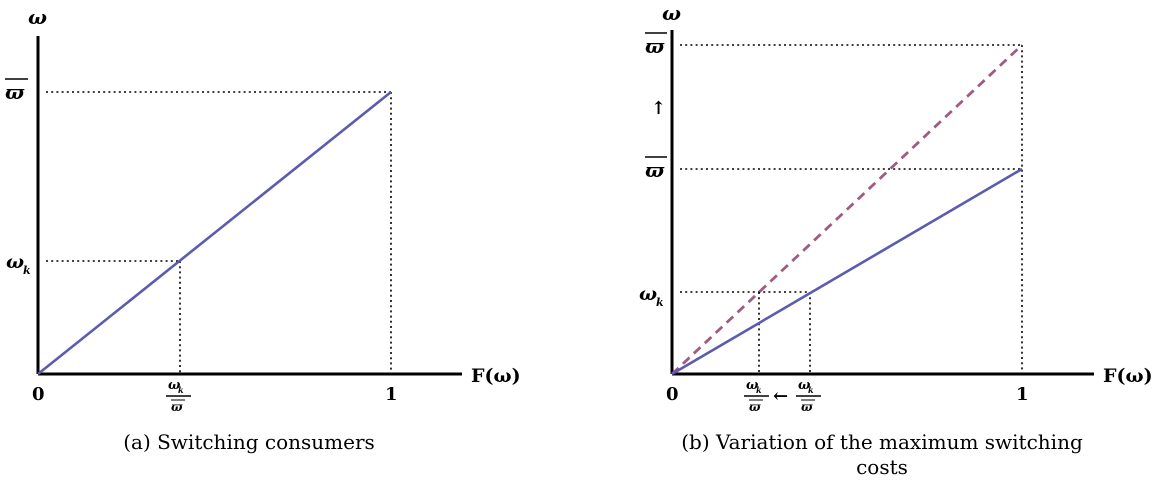 The height and width of the screenshot is (490, 1161). Describe the element at coordinates (807, 407) in the screenshot. I see `panel-b-frac-right-denominator: ϖ` at that location.